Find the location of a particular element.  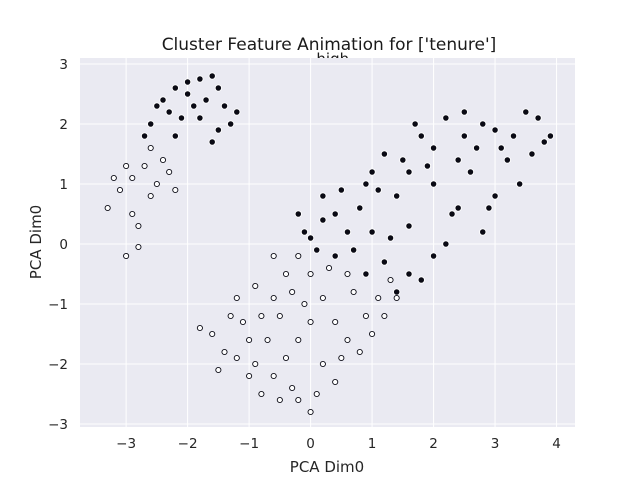

y-tick-label: −3 is located at coordinates (58, 425).